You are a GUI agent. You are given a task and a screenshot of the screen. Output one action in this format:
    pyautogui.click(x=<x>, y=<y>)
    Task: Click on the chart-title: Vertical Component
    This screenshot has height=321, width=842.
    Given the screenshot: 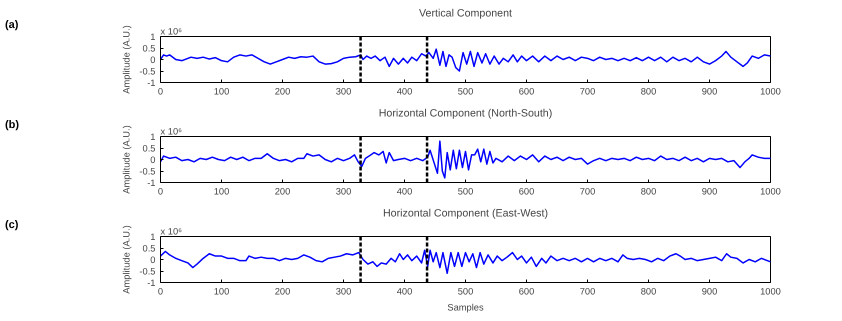 What is the action you would take?
    pyautogui.click(x=465, y=14)
    